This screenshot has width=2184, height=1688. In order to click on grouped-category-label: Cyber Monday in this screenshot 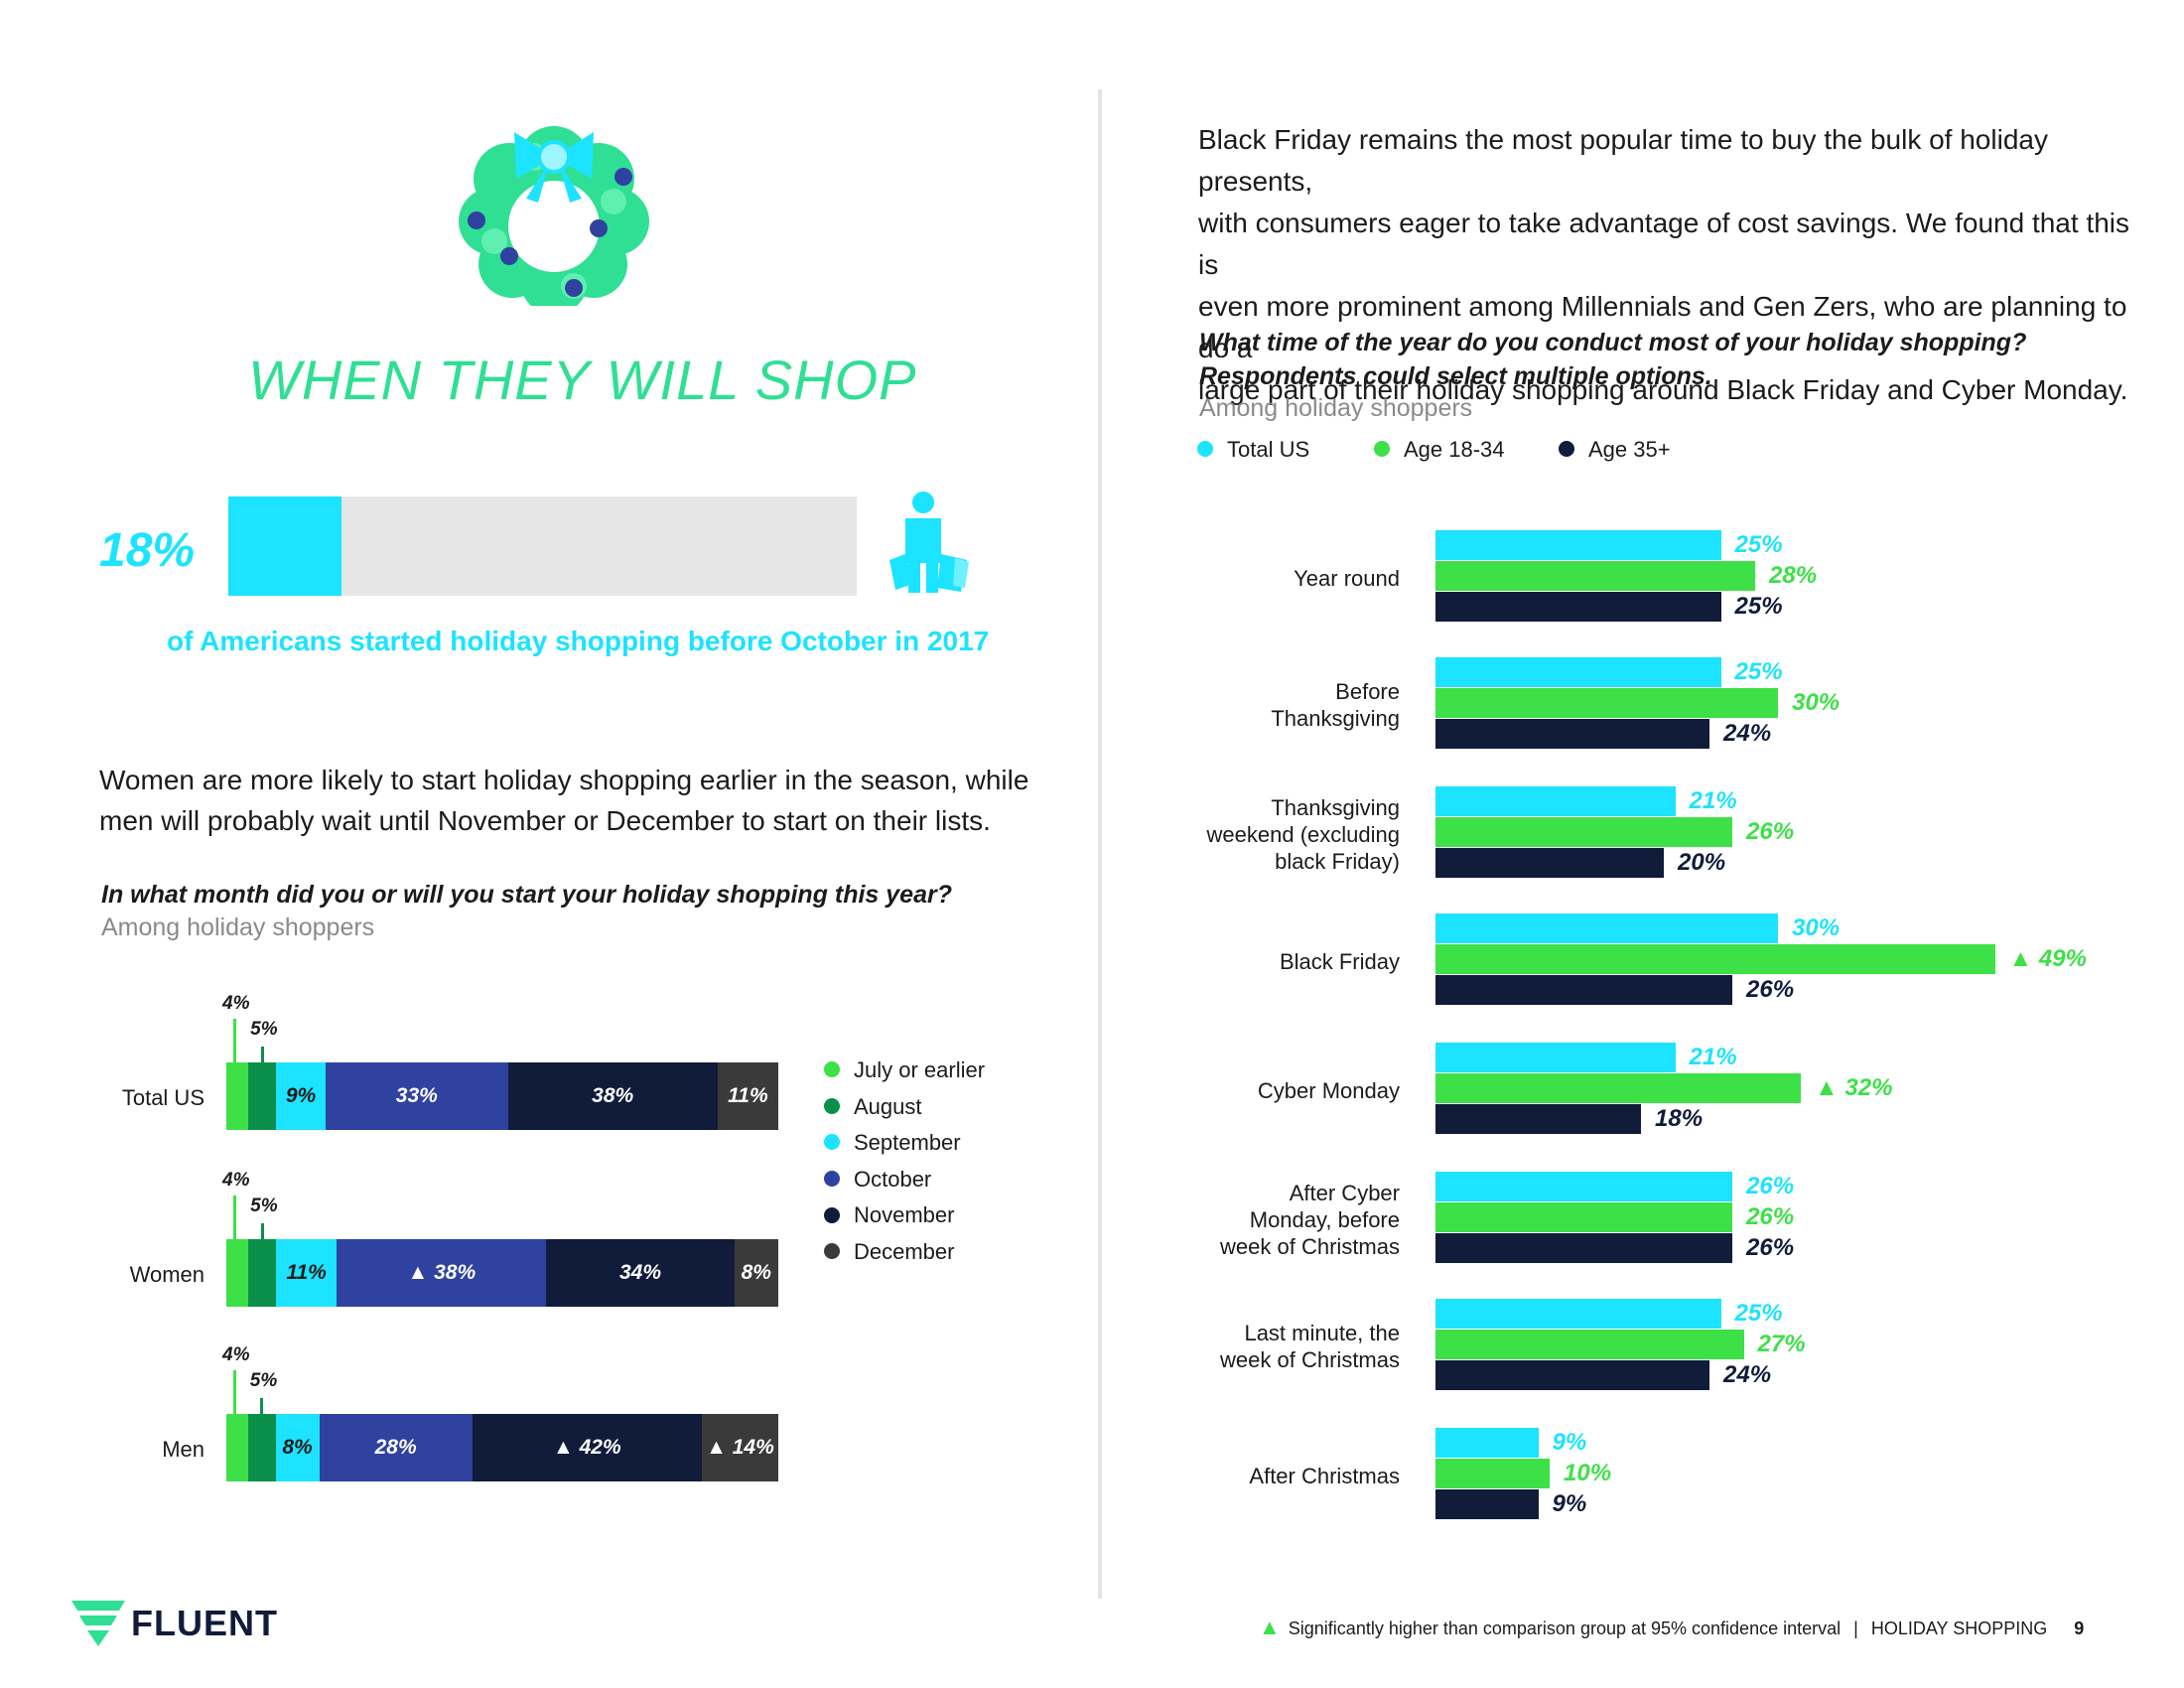, I will do `click(1271, 1090)`.